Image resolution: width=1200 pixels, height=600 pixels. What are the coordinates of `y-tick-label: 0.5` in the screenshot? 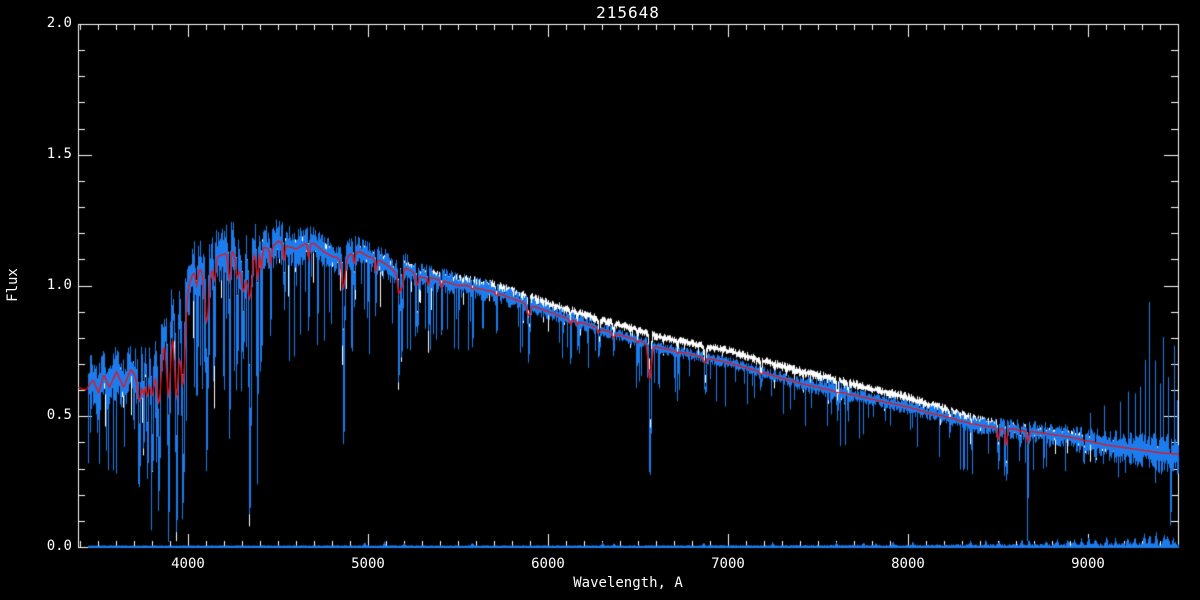 It's located at (59, 415).